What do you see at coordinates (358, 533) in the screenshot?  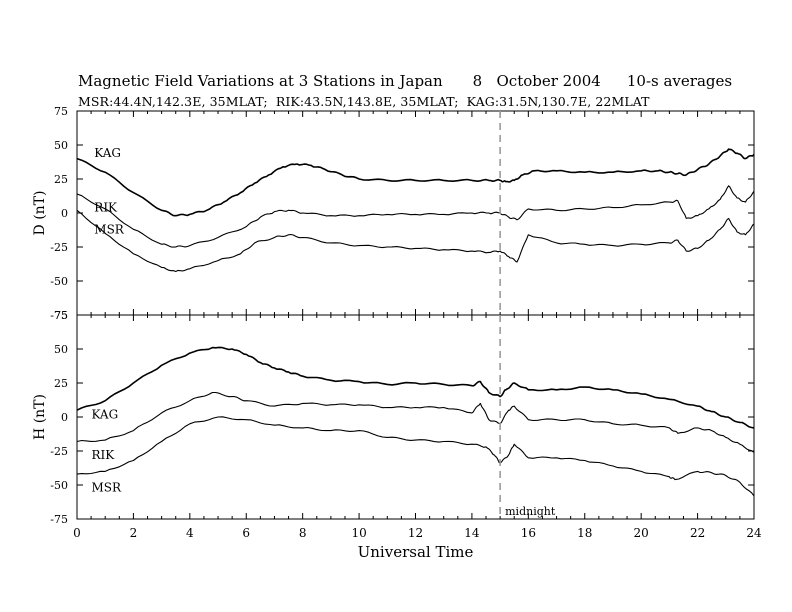 I see `x-tick-label: 10` at bounding box center [358, 533].